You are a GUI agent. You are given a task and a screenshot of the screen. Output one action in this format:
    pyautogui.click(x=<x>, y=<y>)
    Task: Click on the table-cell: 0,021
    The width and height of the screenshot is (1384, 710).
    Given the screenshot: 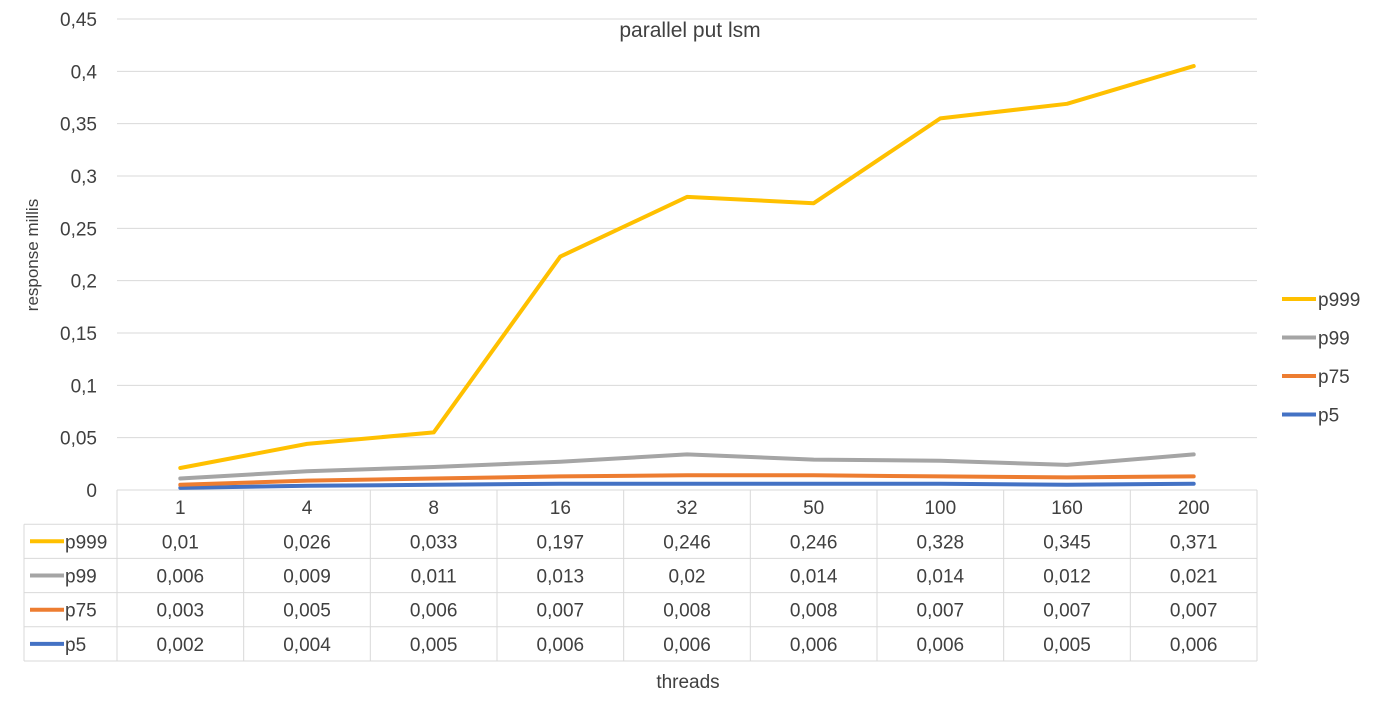 What is the action you would take?
    pyautogui.click(x=1194, y=577)
    